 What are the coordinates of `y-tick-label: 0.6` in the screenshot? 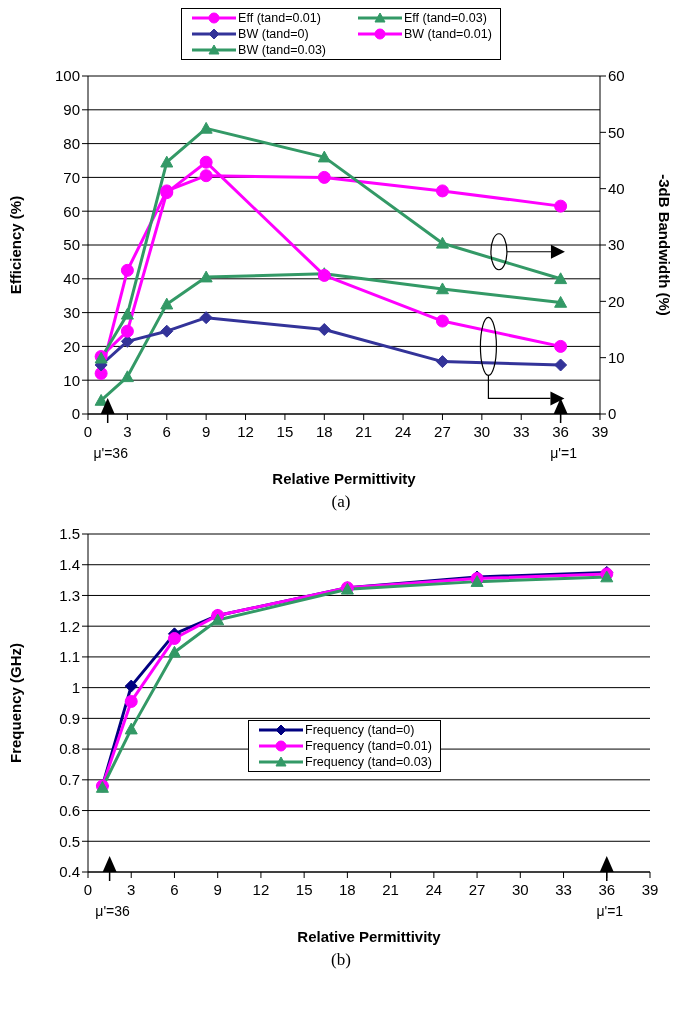 It's located at (69, 810).